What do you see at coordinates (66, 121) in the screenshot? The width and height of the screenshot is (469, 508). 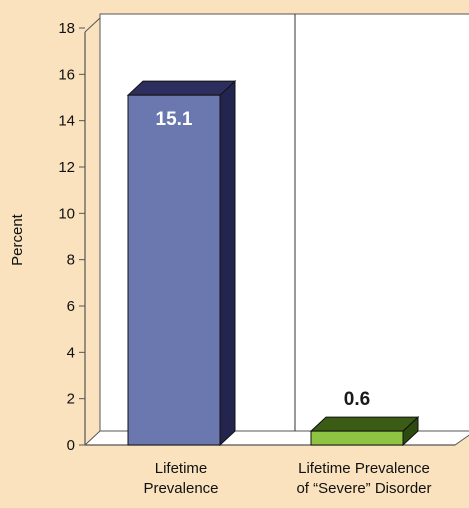 I see `y-tick-label: 14` at bounding box center [66, 121].